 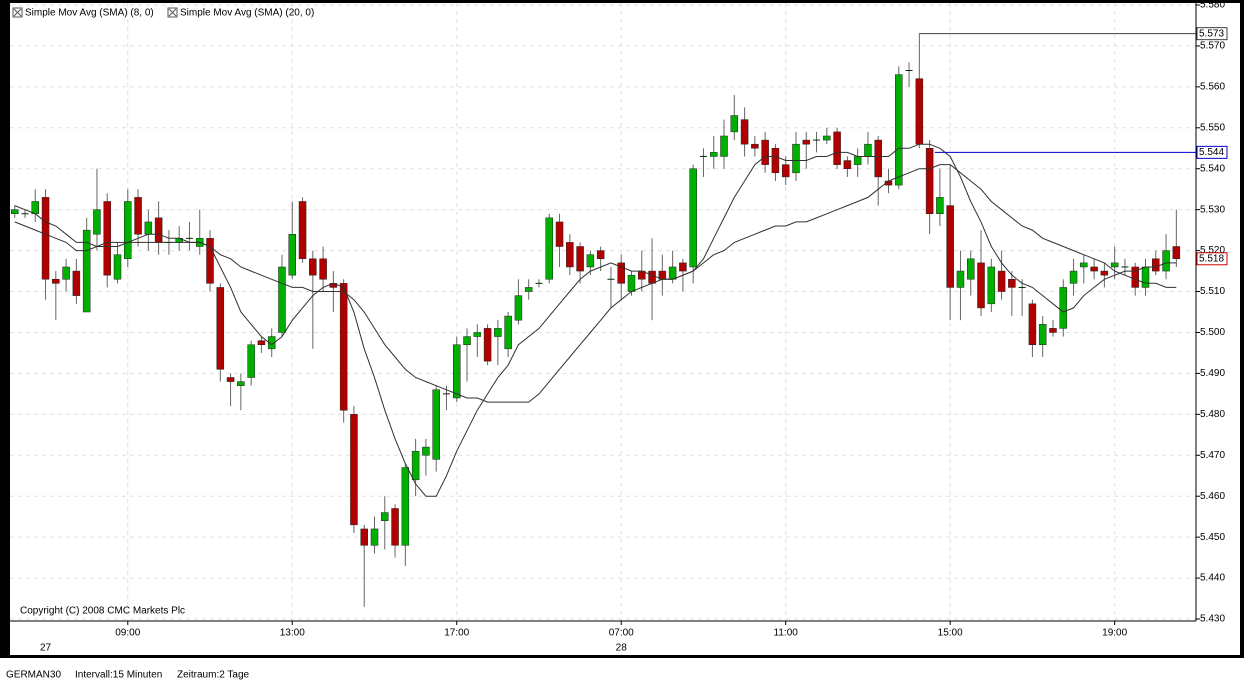 What do you see at coordinates (127, 633) in the screenshot?
I see `x-tick-label: 09:00` at bounding box center [127, 633].